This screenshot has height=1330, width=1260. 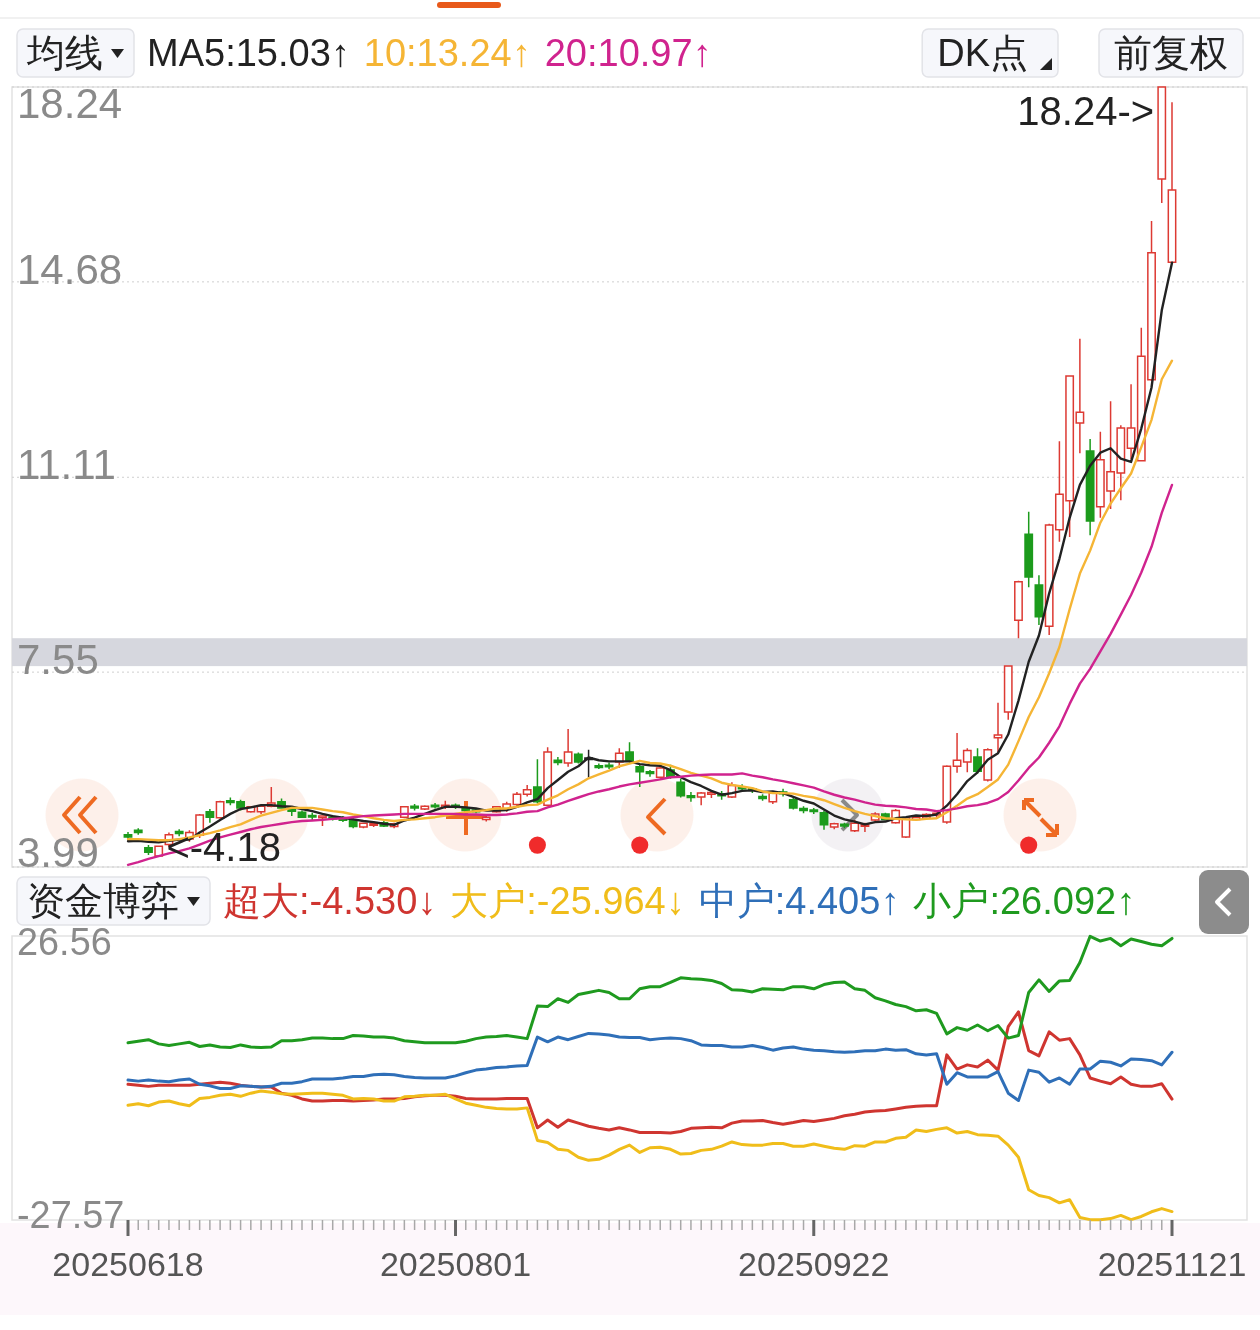 What do you see at coordinates (330, 901) in the screenshot?
I see `legend-label: 超大:-4.530↓` at bounding box center [330, 901].